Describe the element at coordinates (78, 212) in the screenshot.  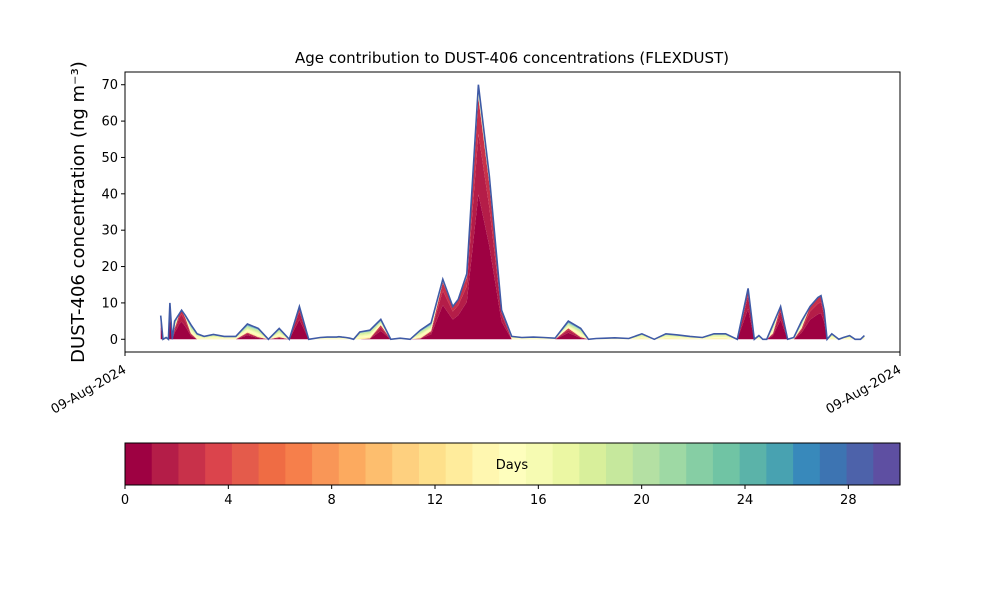
I see `y-axis-label: DUST-406 concentration (ng m⁻³)` at that location.